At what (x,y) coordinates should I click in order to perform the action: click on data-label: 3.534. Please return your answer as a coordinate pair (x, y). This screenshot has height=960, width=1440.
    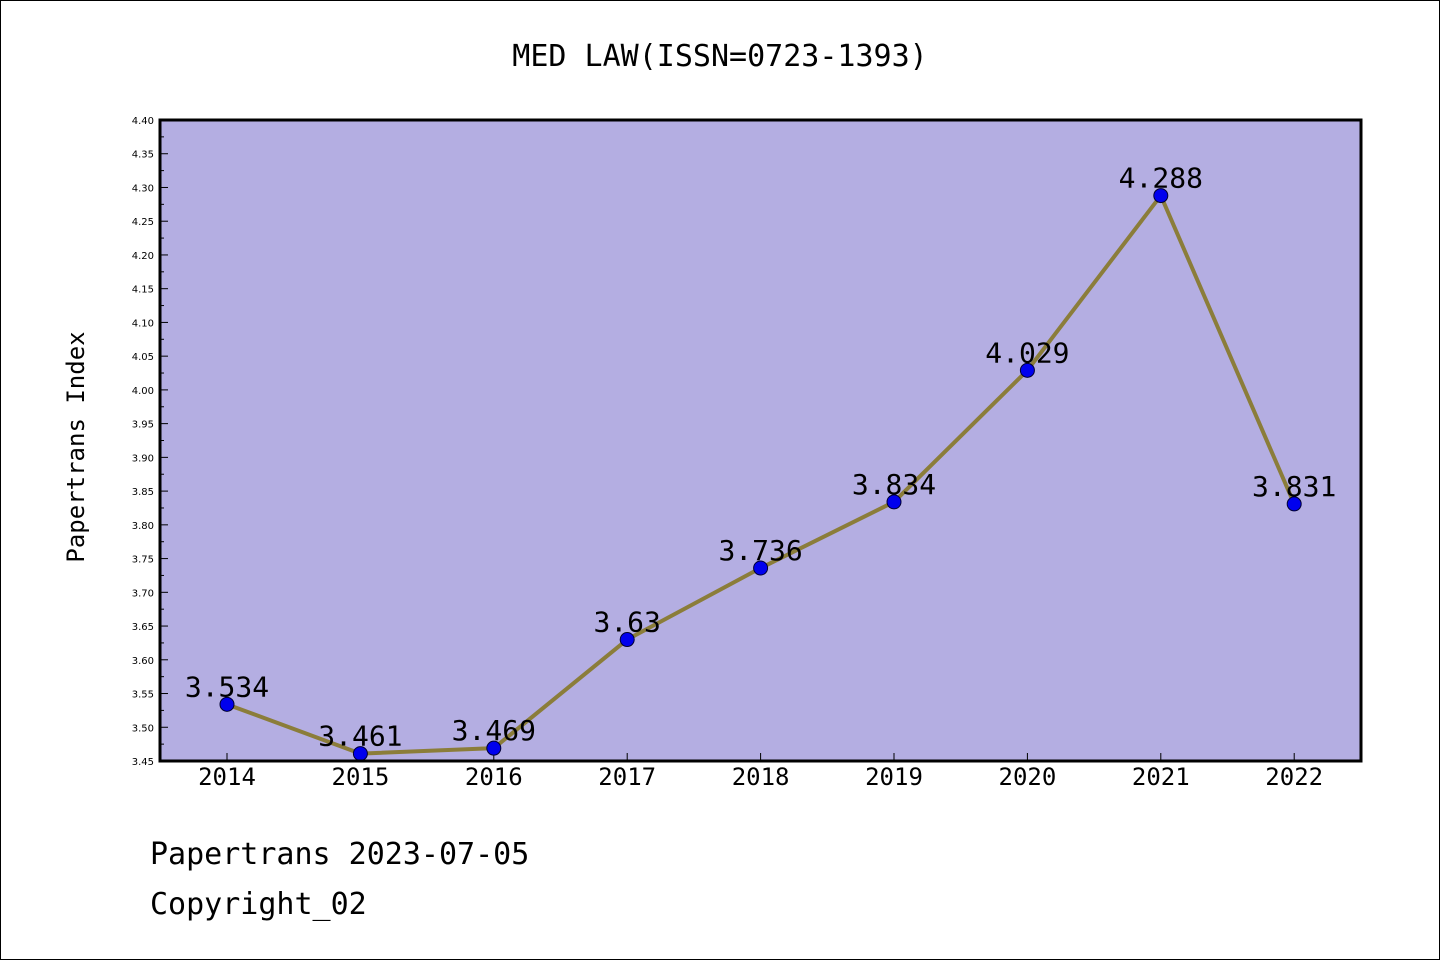
    Looking at the image, I should click on (227, 686).